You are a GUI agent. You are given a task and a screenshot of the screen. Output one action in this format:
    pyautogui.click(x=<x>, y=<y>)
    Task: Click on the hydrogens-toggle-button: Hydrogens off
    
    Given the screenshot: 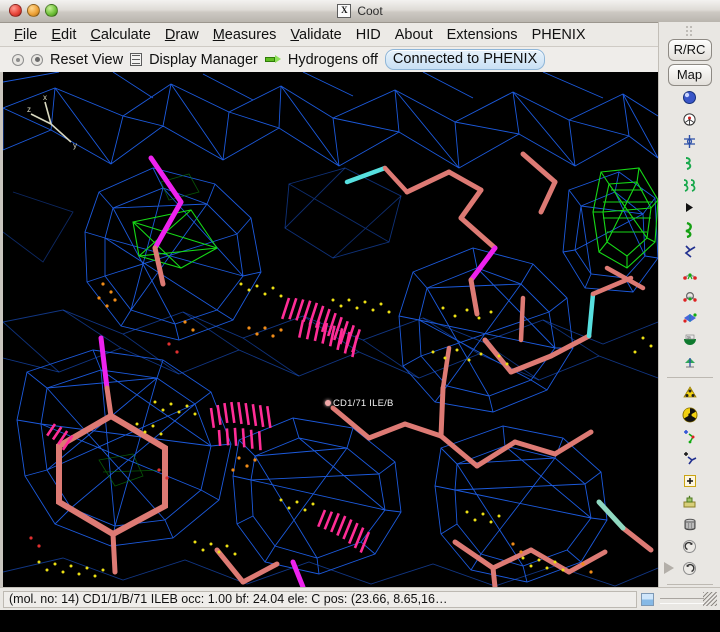 What is the action you would take?
    pyautogui.click(x=332, y=59)
    